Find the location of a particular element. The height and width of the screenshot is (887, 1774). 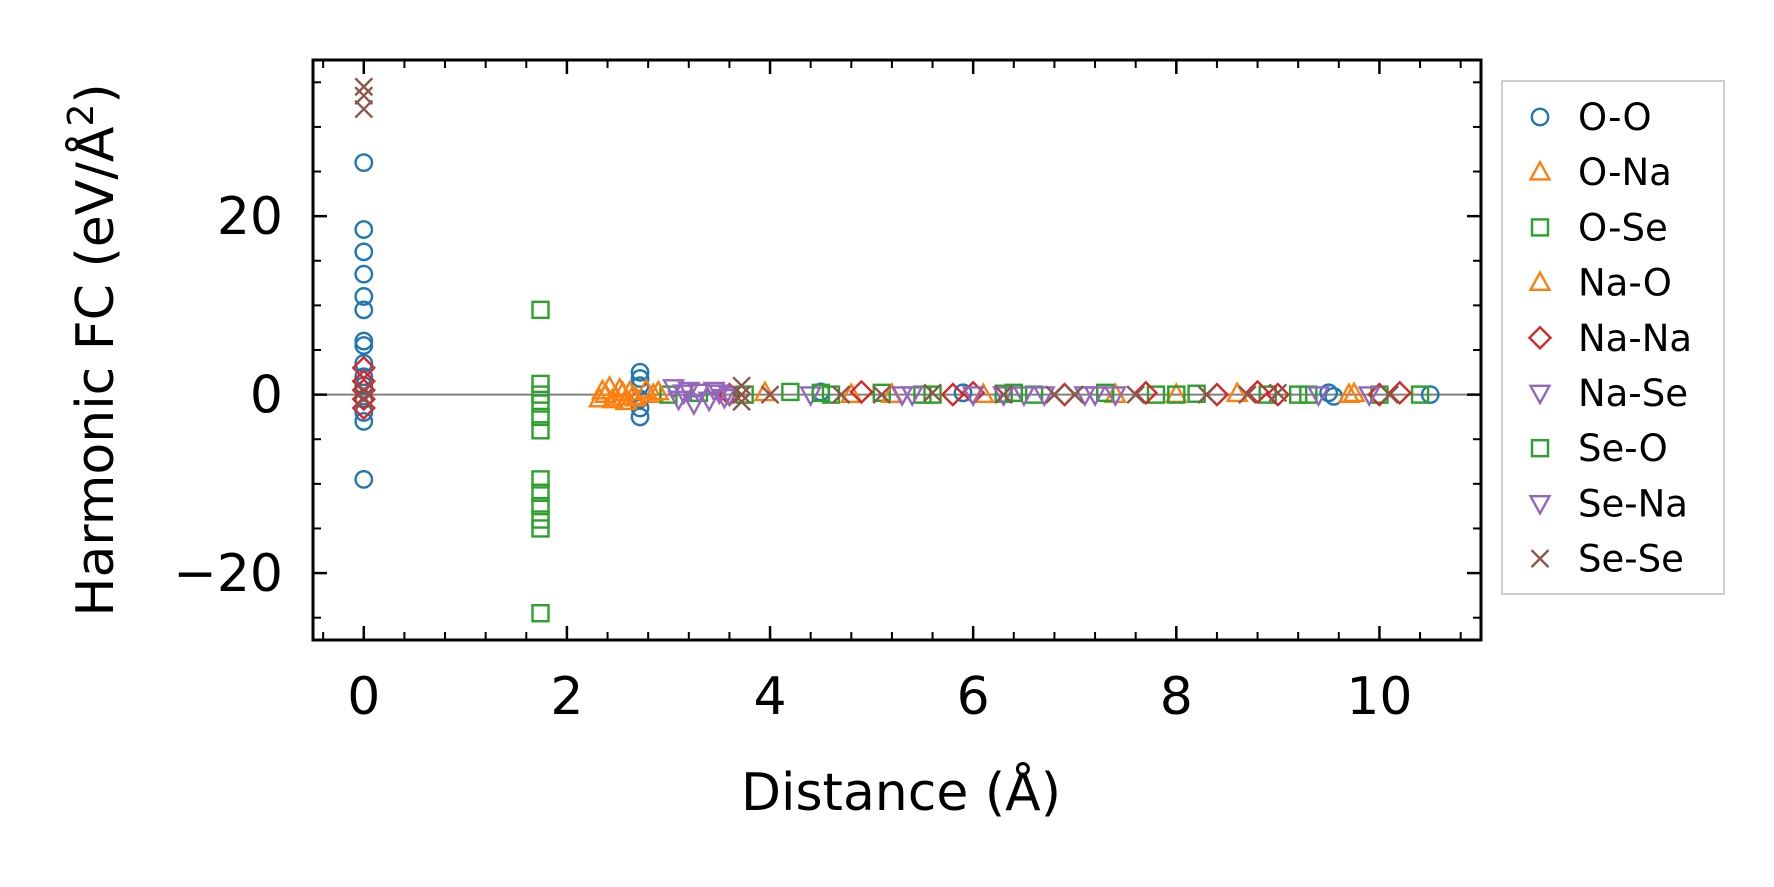

series-Na-O is located at coordinates (978, 393).